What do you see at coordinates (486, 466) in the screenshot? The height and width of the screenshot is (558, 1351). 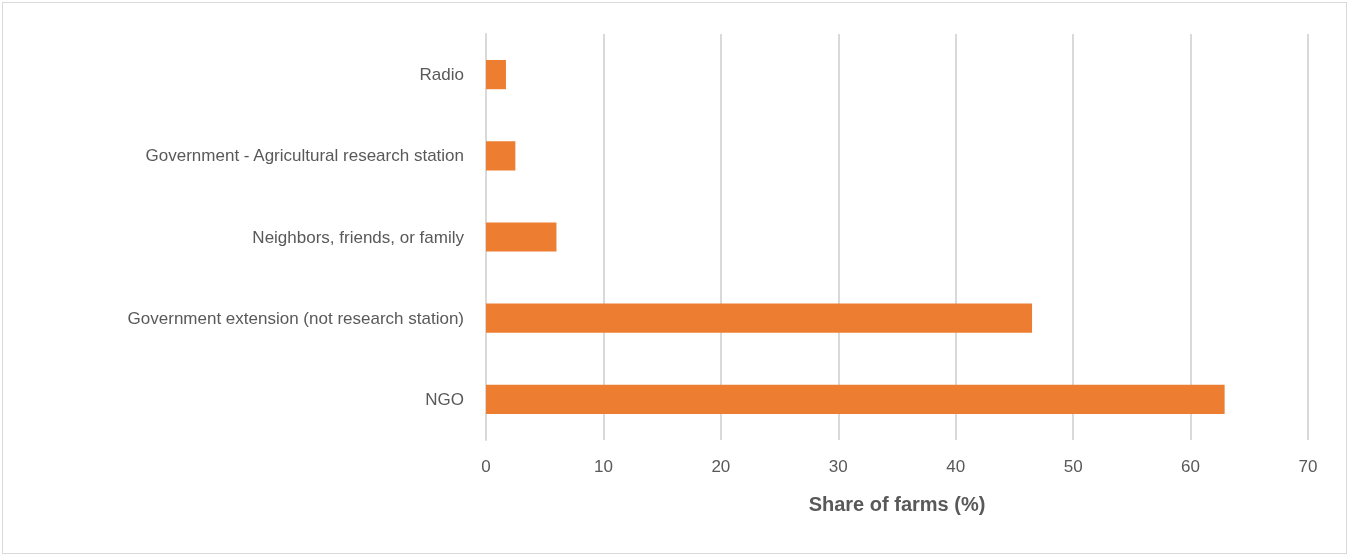 I see `x-tick-label: 0` at bounding box center [486, 466].